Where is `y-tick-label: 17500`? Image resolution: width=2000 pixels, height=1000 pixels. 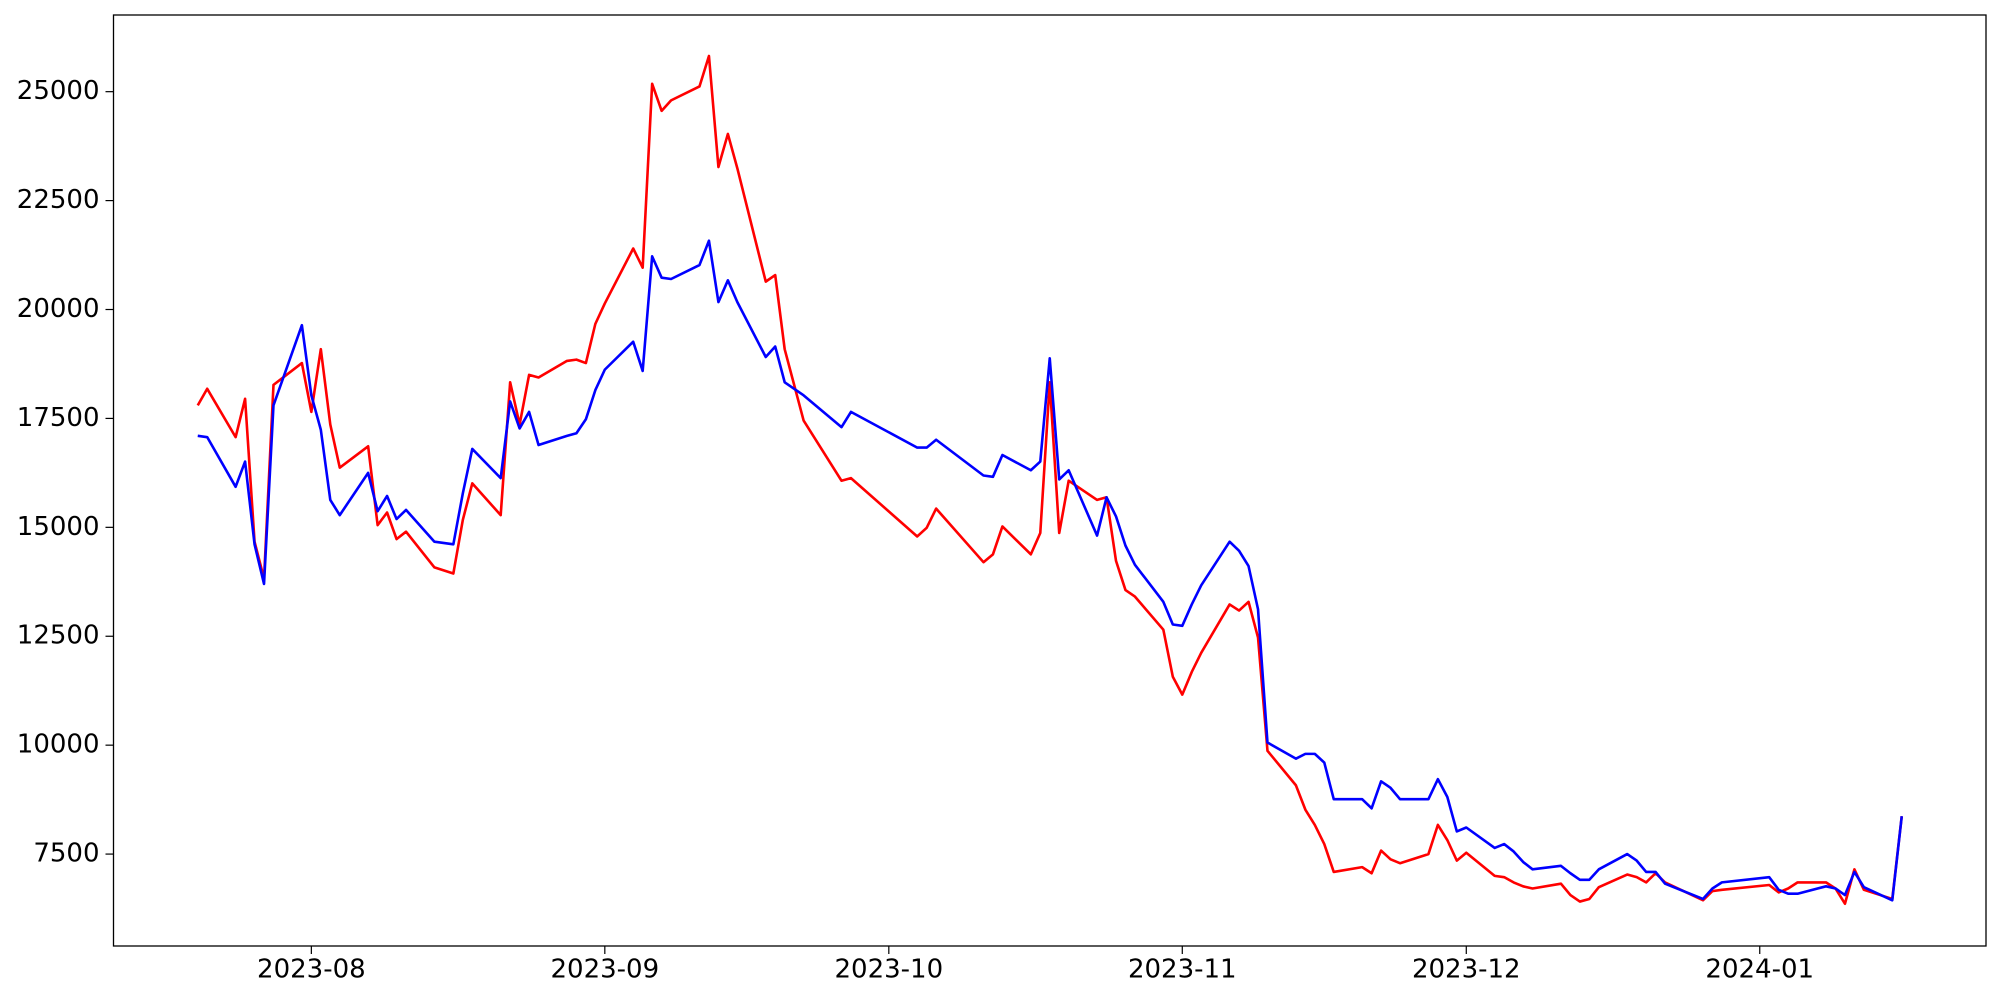 y-tick-label: 17500 is located at coordinates (58, 418).